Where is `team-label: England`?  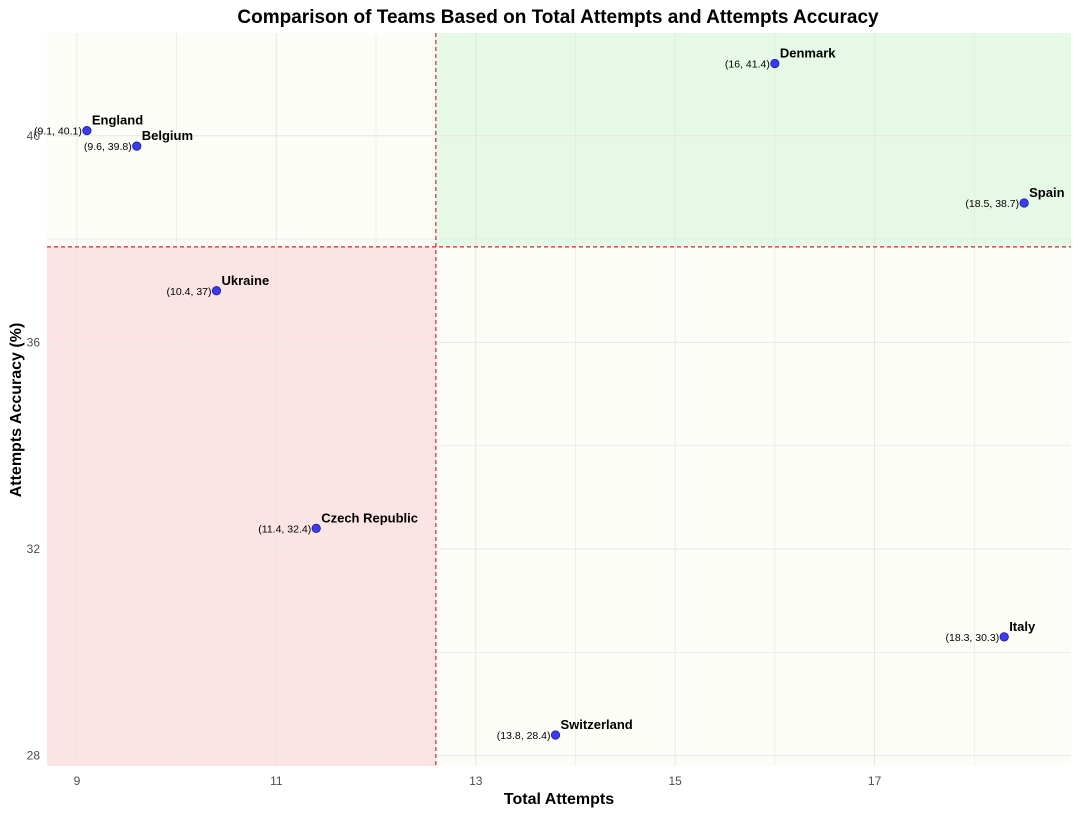
team-label: England is located at coordinates (117, 120).